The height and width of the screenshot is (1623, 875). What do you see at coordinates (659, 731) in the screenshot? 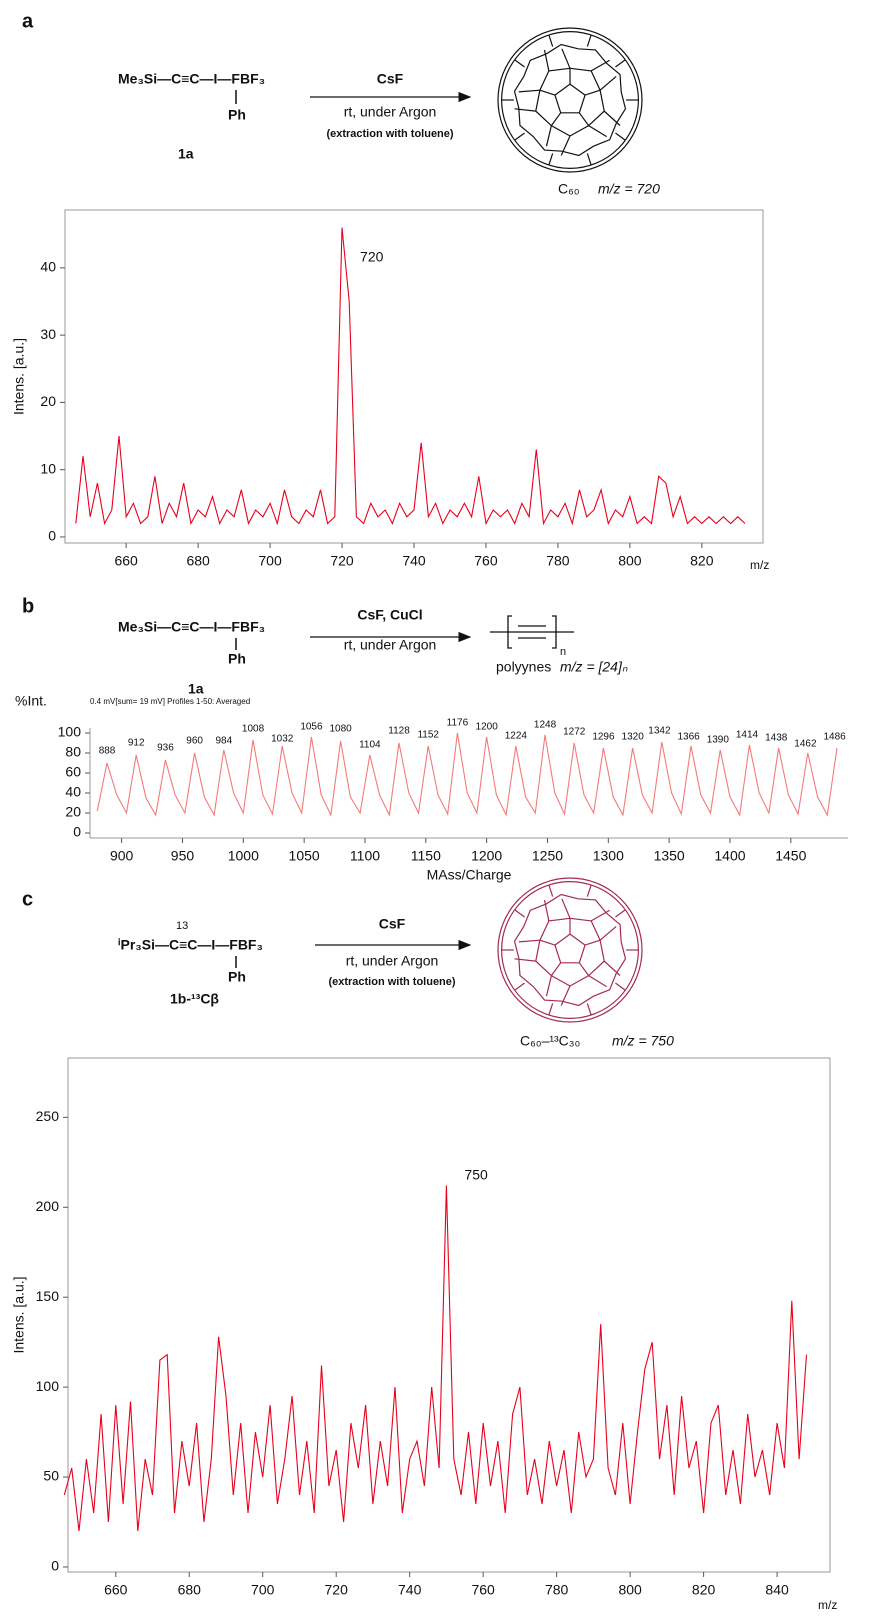
I see `peak-label: 1342` at bounding box center [659, 731].